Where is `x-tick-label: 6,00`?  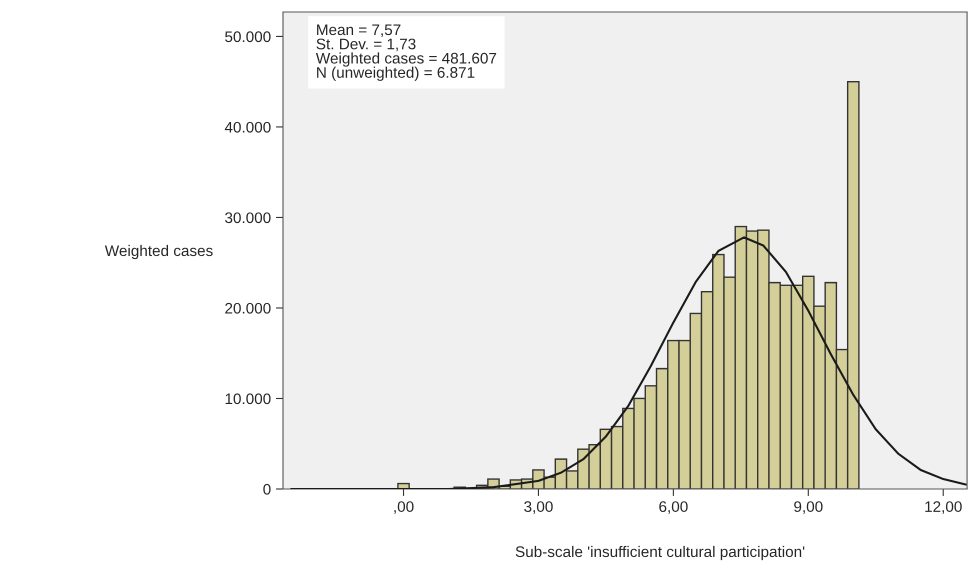
x-tick-label: 6,00 is located at coordinates (673, 507).